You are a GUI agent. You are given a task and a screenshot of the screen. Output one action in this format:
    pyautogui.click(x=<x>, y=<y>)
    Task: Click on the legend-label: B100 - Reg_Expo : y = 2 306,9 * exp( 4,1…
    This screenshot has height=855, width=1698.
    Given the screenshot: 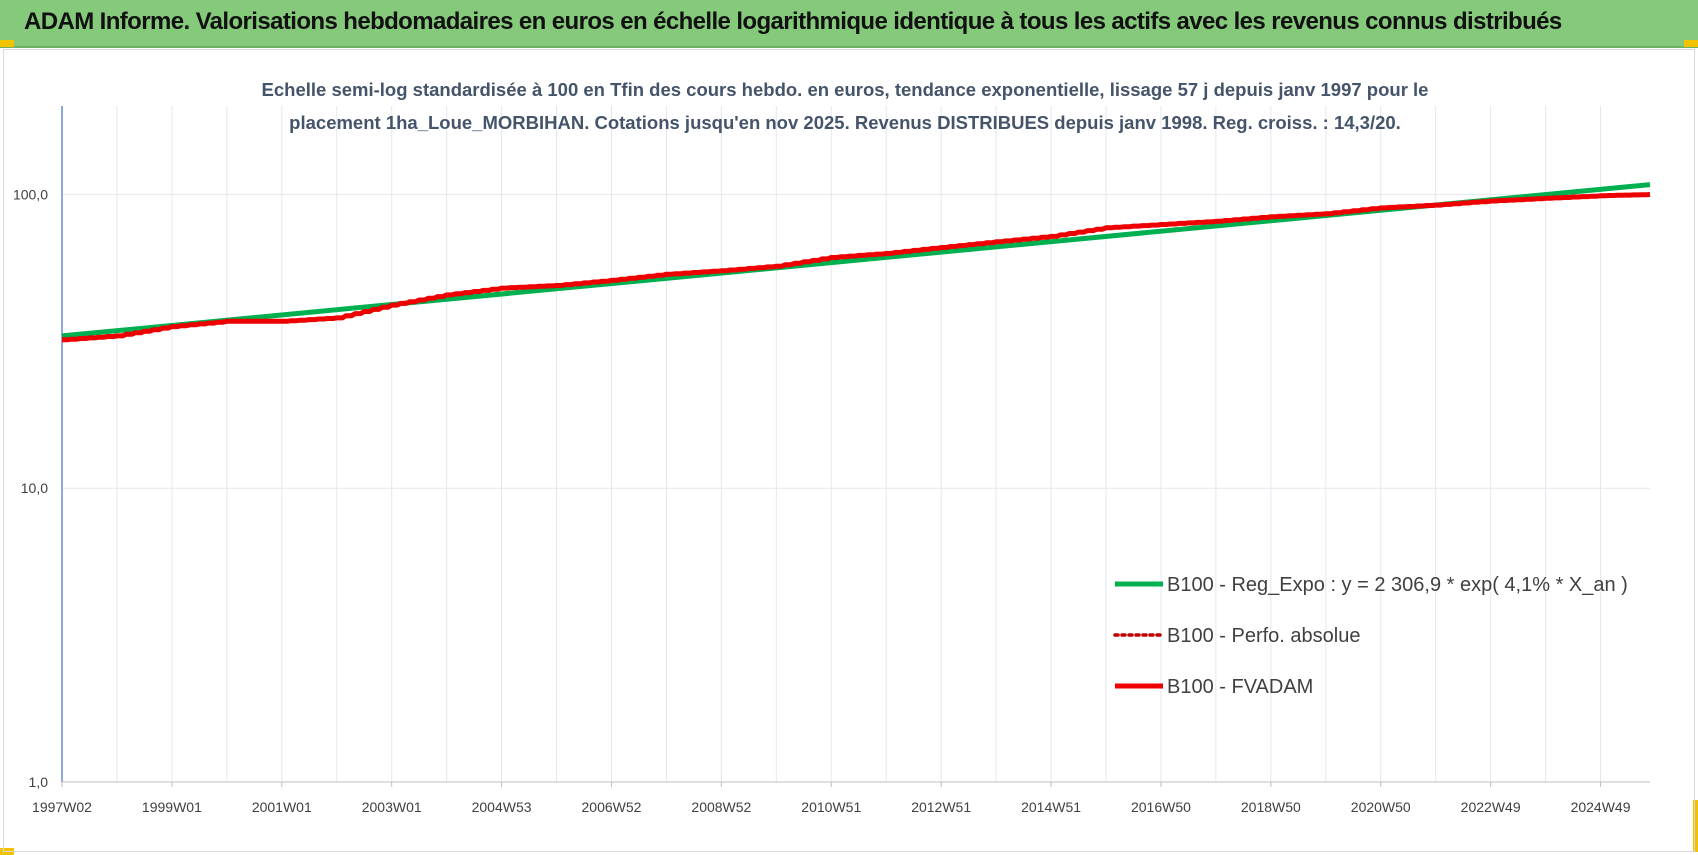 What is the action you would take?
    pyautogui.click(x=1397, y=585)
    